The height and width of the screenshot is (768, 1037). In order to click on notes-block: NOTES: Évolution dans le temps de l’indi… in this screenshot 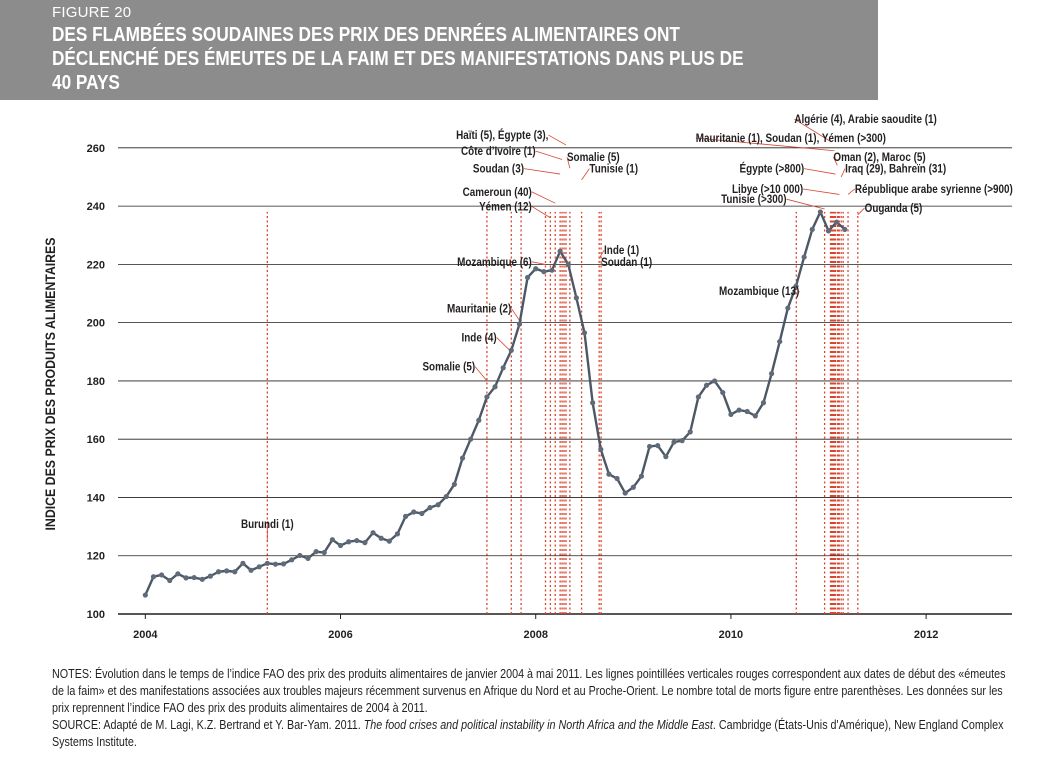, I will do `click(533, 708)`.